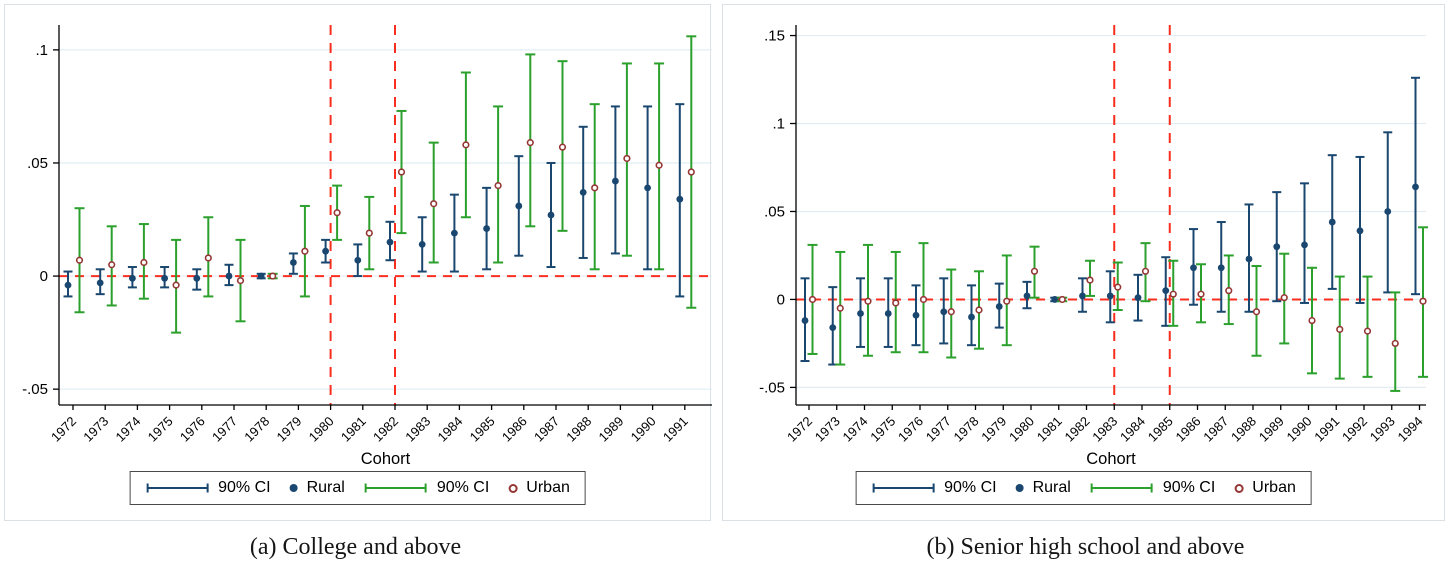  What do you see at coordinates (610, 429) in the screenshot?
I see `x-tick-label: 1989` at bounding box center [610, 429].